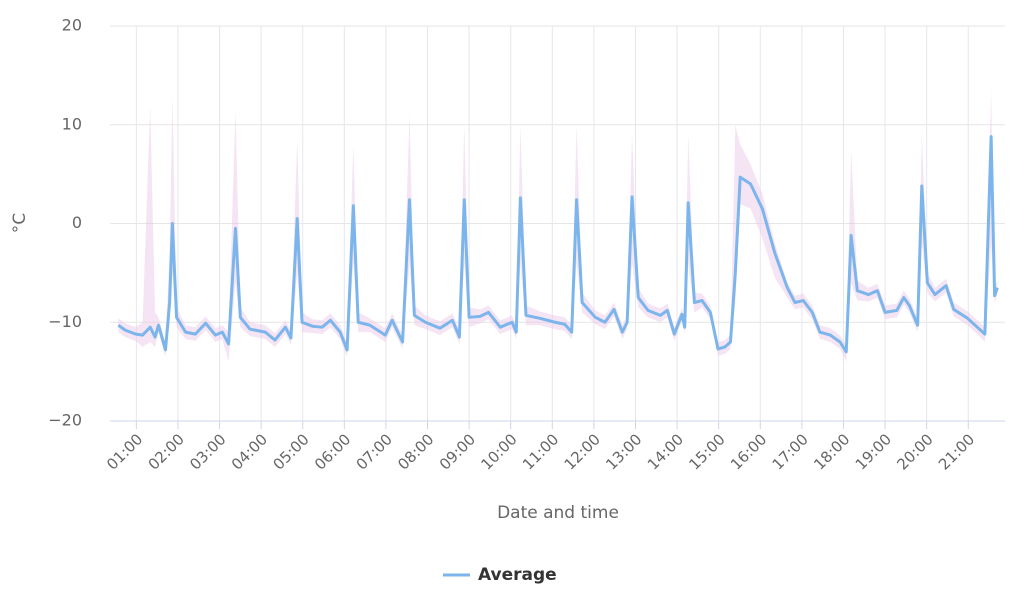 This screenshot has width=1024, height=590. I want to click on y-tick-label: −10, so click(65, 321).